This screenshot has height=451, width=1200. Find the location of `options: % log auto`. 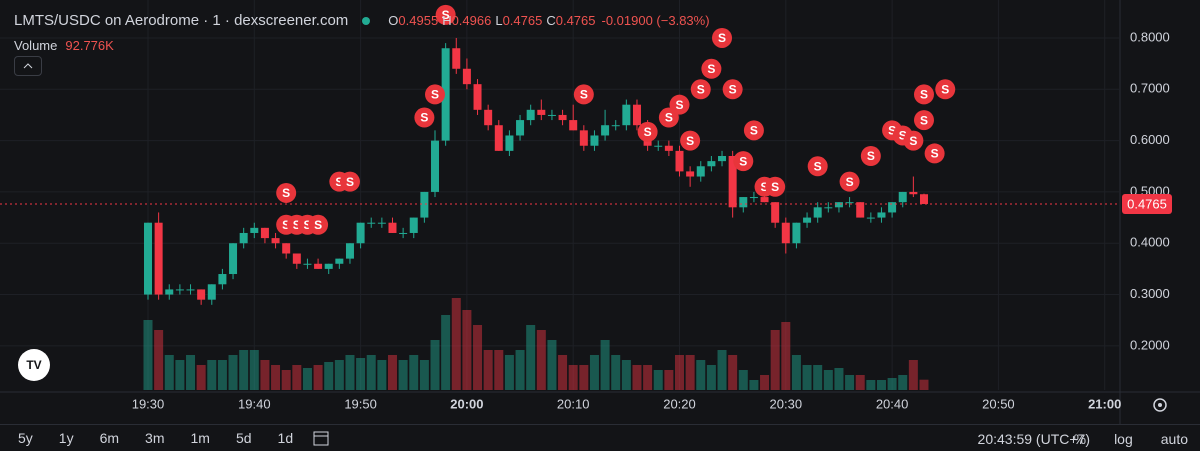

options: % log auto is located at coordinates (1124, 439).